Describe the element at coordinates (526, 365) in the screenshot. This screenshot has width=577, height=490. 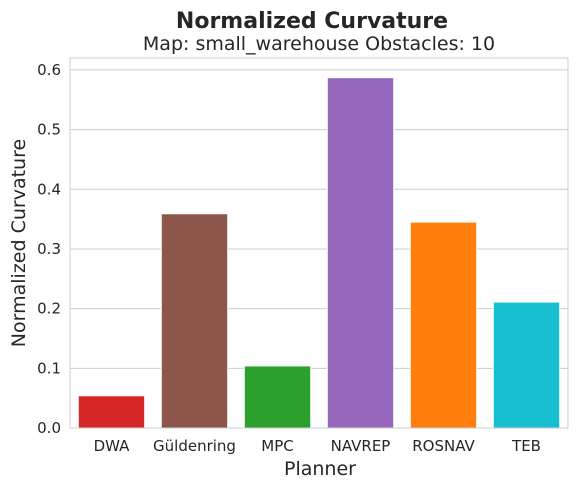
I see `bar-teb` at that location.